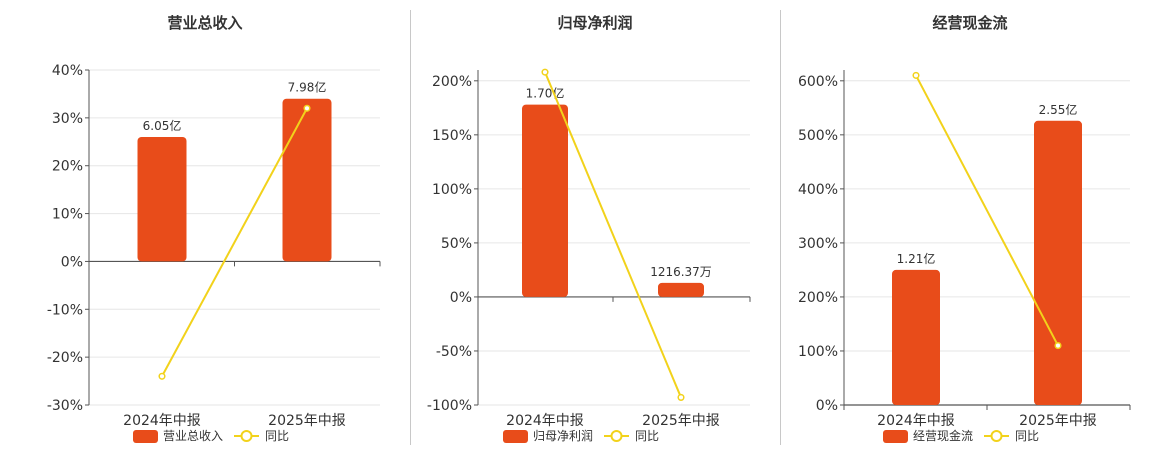 This screenshot has height=450, width=1160. Describe the element at coordinates (307, 87) in the screenshot. I see `bar-value-label: 7.98亿` at that location.